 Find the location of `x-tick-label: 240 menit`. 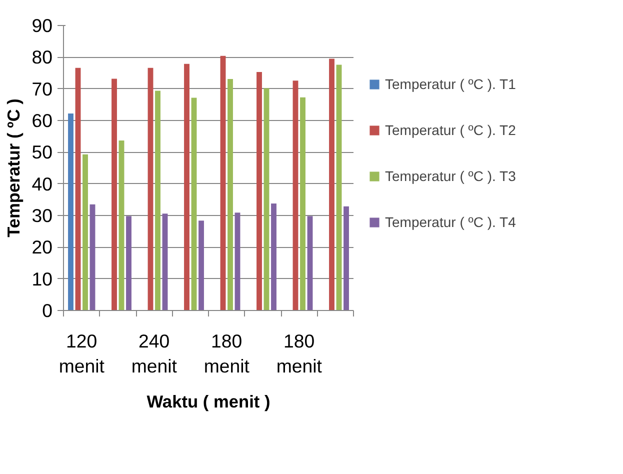

x-tick-label: 240 menit is located at coordinates (154, 353).